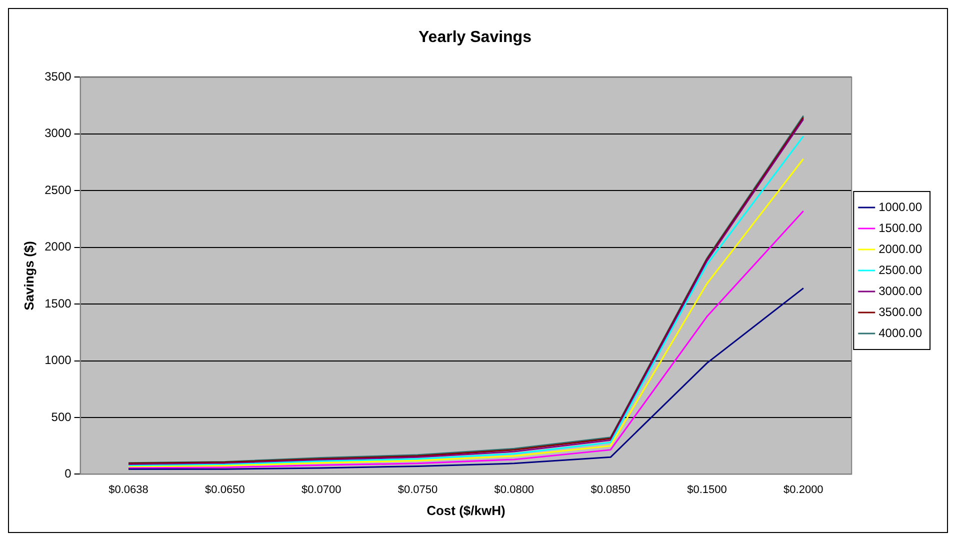 The height and width of the screenshot is (541, 958). What do you see at coordinates (610, 490) in the screenshot?
I see `x-tick-label: $0.0850` at bounding box center [610, 490].